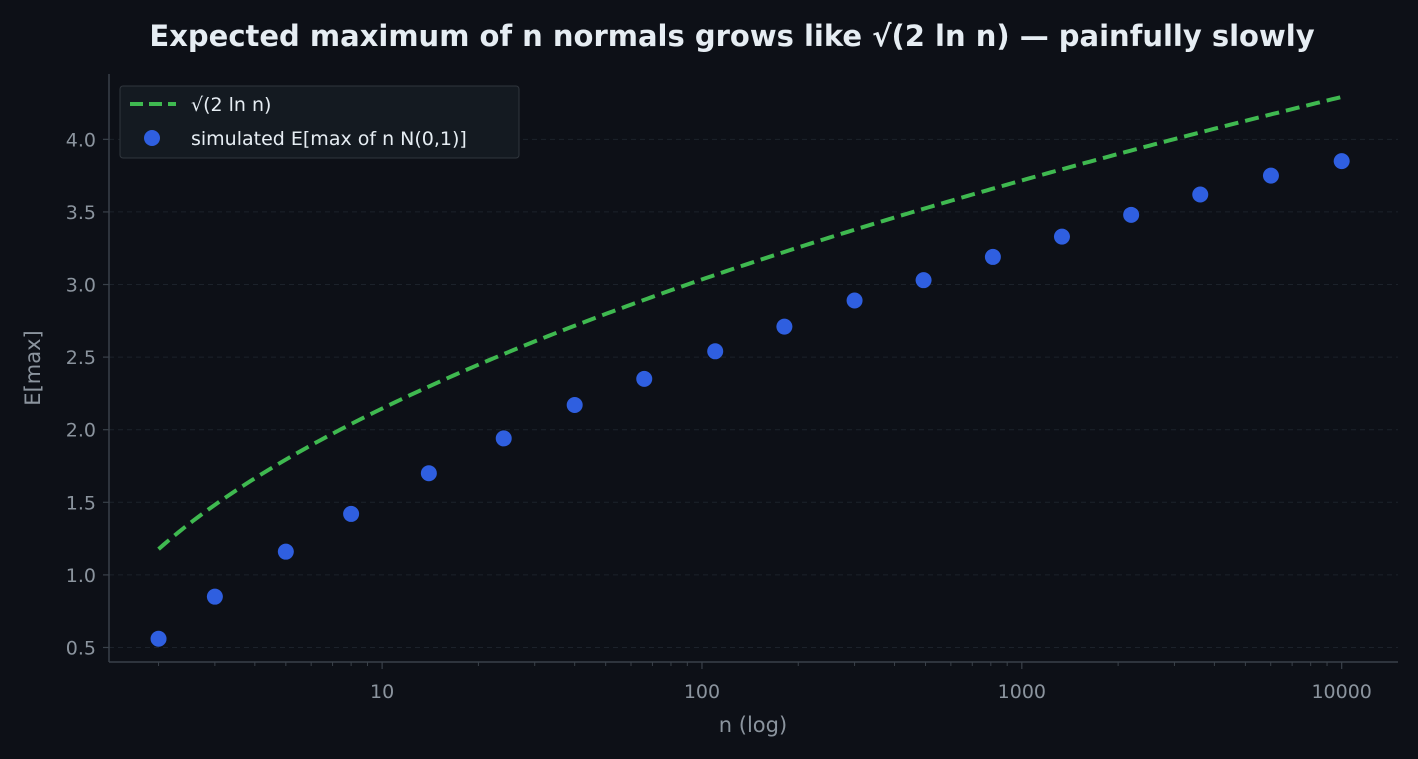 The height and width of the screenshot is (759, 1418). Describe the element at coordinates (81, 358) in the screenshot. I see `y-tick-label: 2.5` at that location.